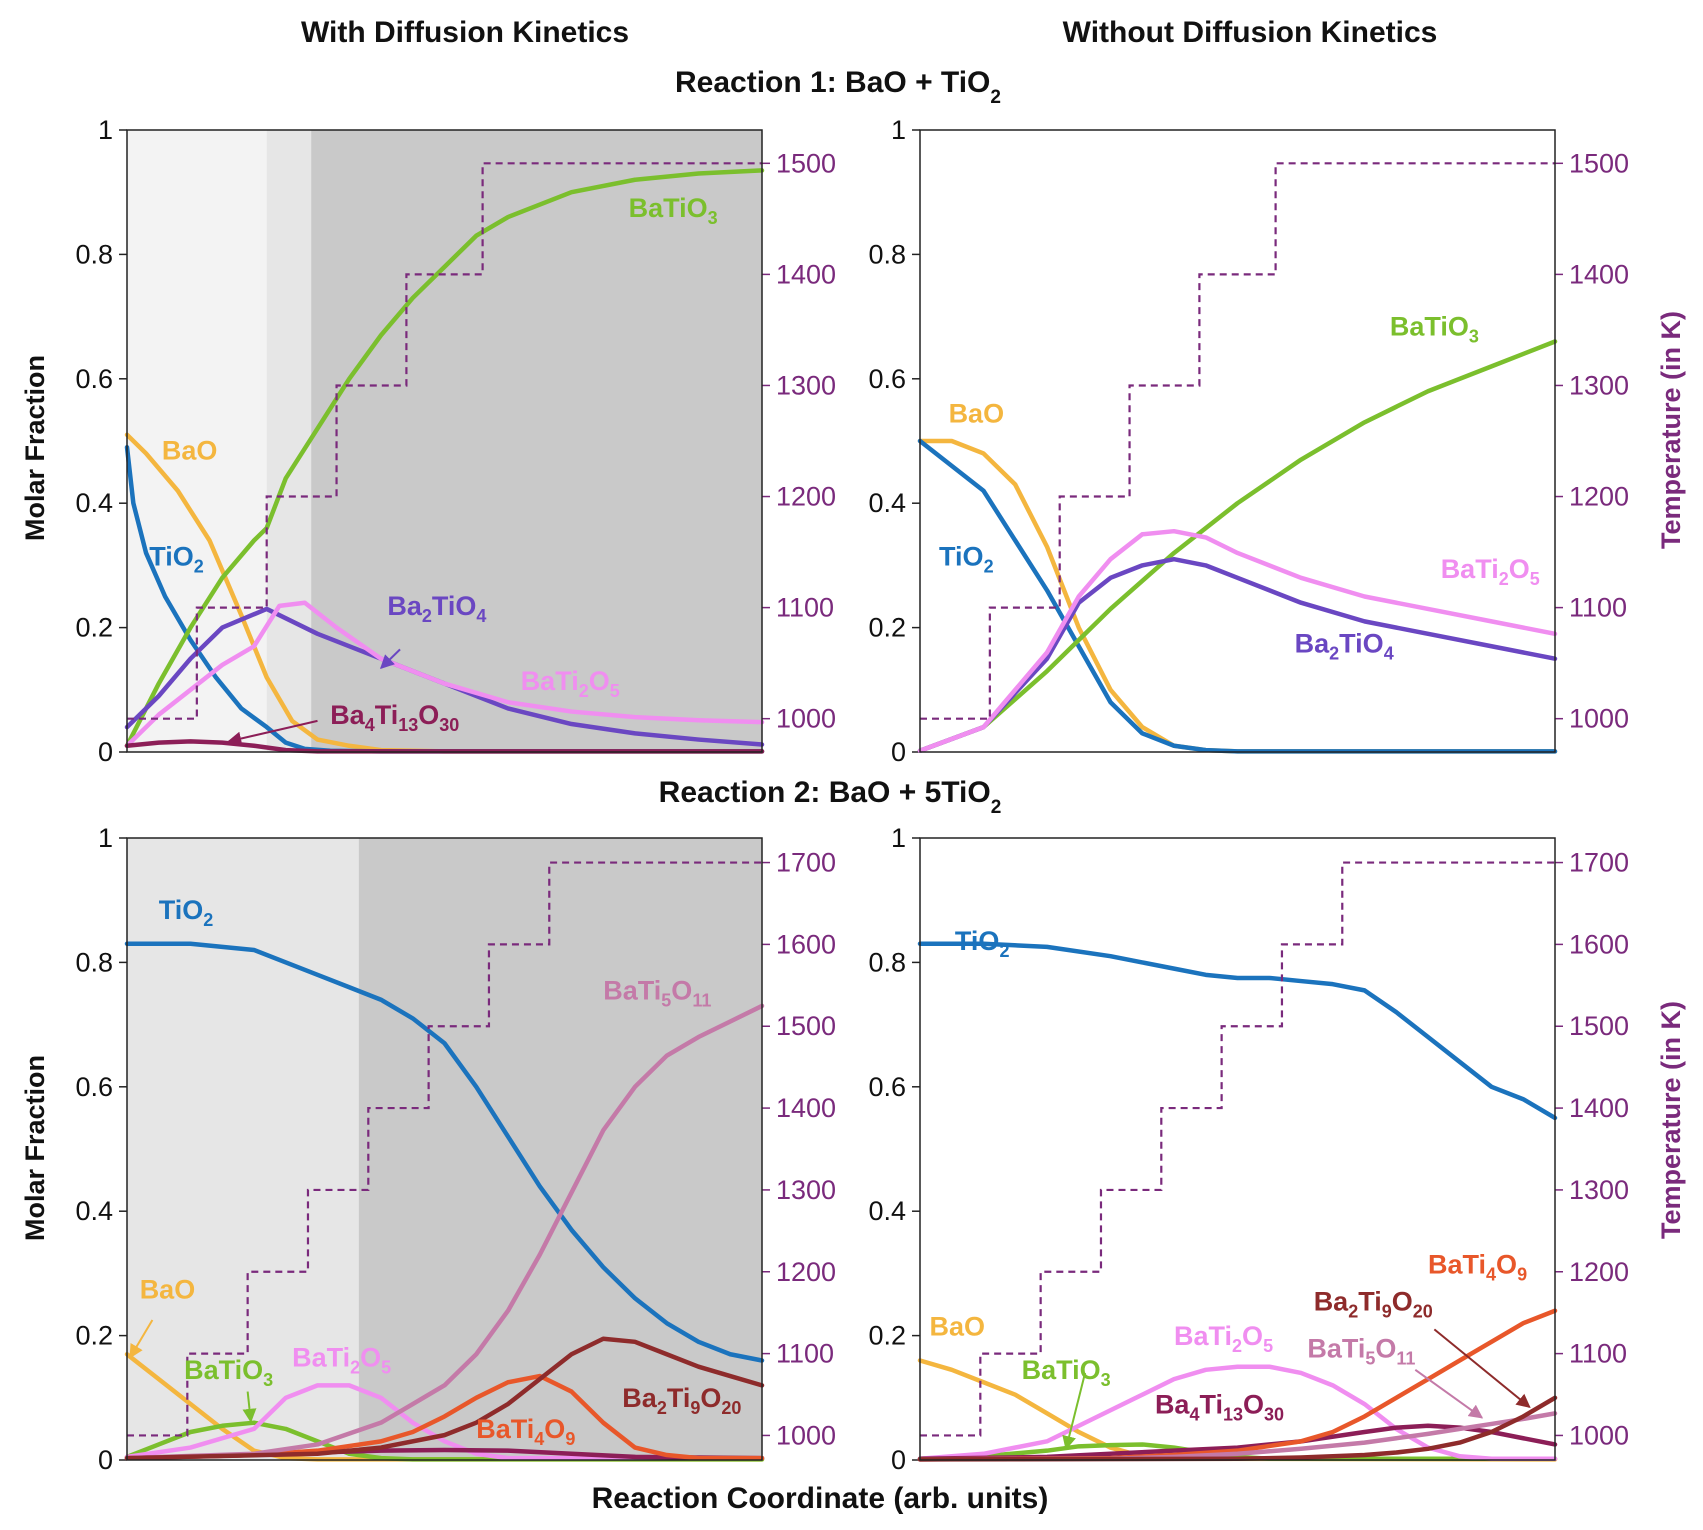 Image resolution: width=1703 pixels, height=1530 pixels. I want to click on temperature-axis-label-top: Temperature (in K), so click(1671, 430).